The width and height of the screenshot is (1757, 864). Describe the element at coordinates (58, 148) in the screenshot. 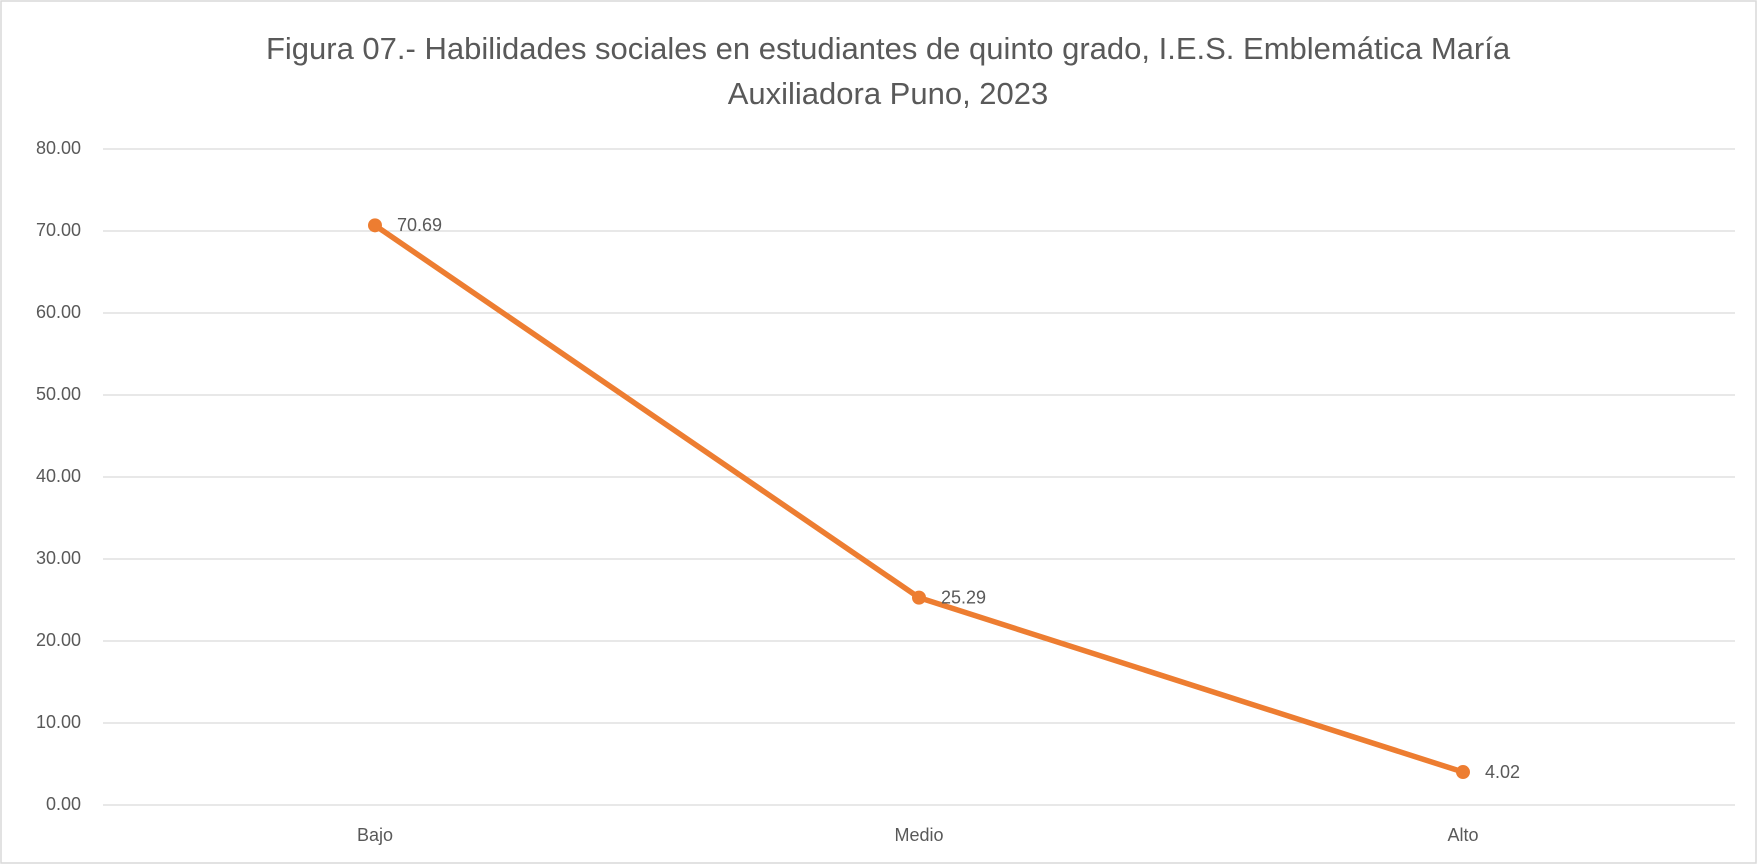

I see `y-tick-label: 80.00` at that location.